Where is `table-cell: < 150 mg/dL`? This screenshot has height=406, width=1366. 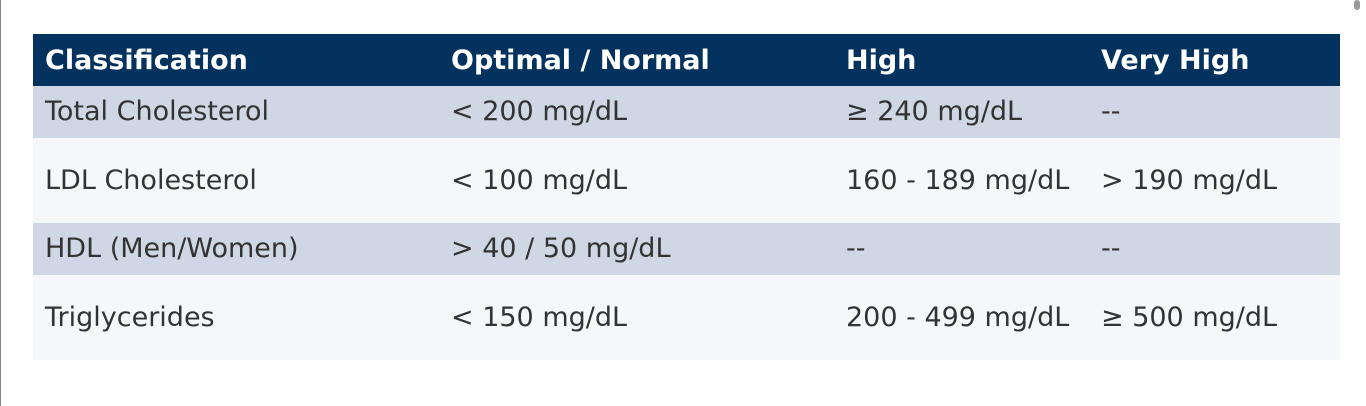 table-cell: < 150 mg/dL is located at coordinates (636, 317).